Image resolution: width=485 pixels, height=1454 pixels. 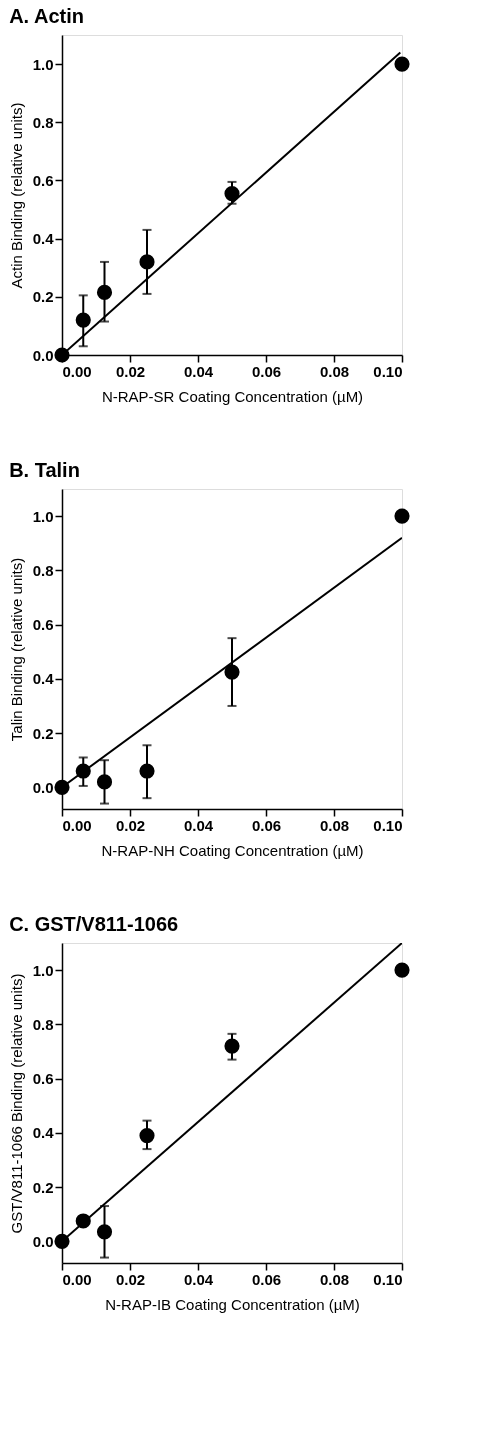 I want to click on y-axis-title: Actin Binding (relative units), so click(x=16, y=195).